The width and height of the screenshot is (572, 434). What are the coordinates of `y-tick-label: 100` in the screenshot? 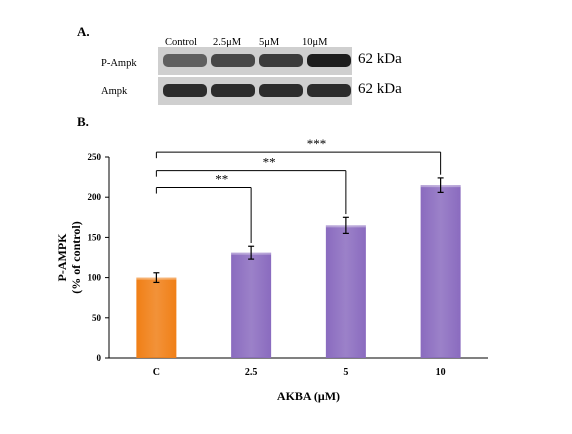 It's located at (95, 278).